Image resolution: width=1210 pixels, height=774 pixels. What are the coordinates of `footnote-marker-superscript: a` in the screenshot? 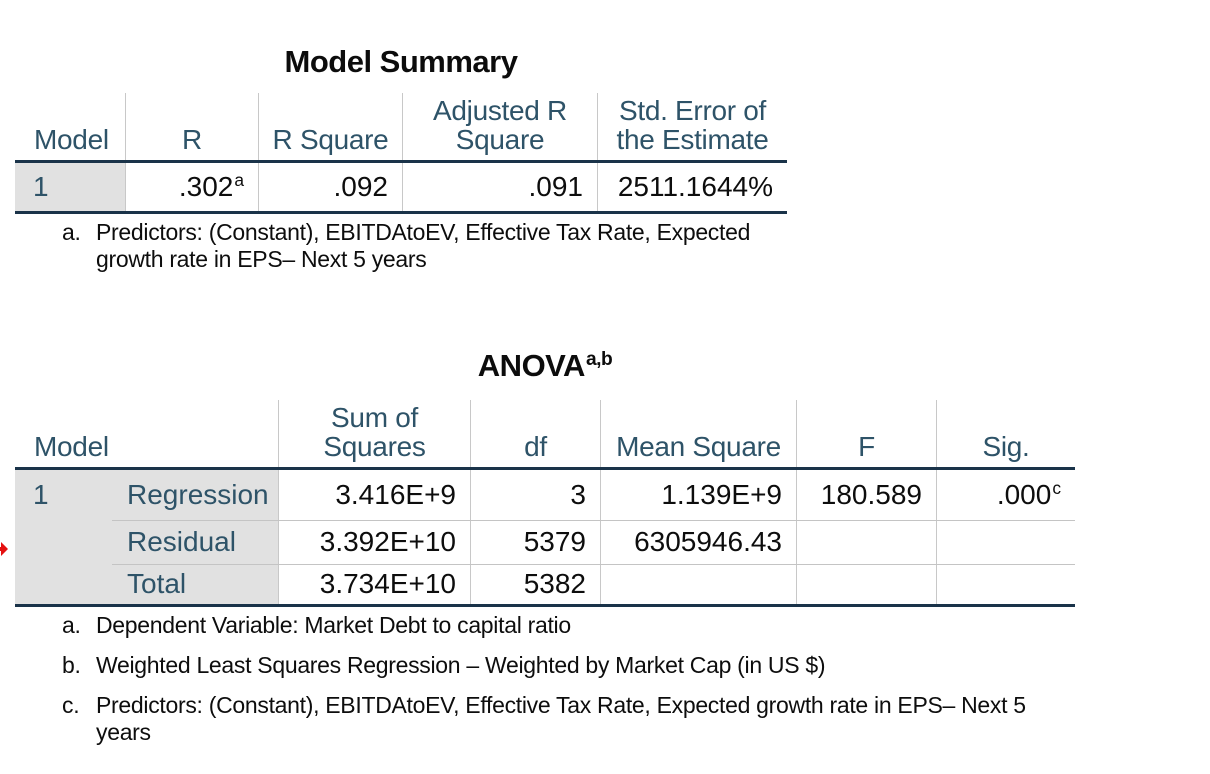 It's located at (239, 180).